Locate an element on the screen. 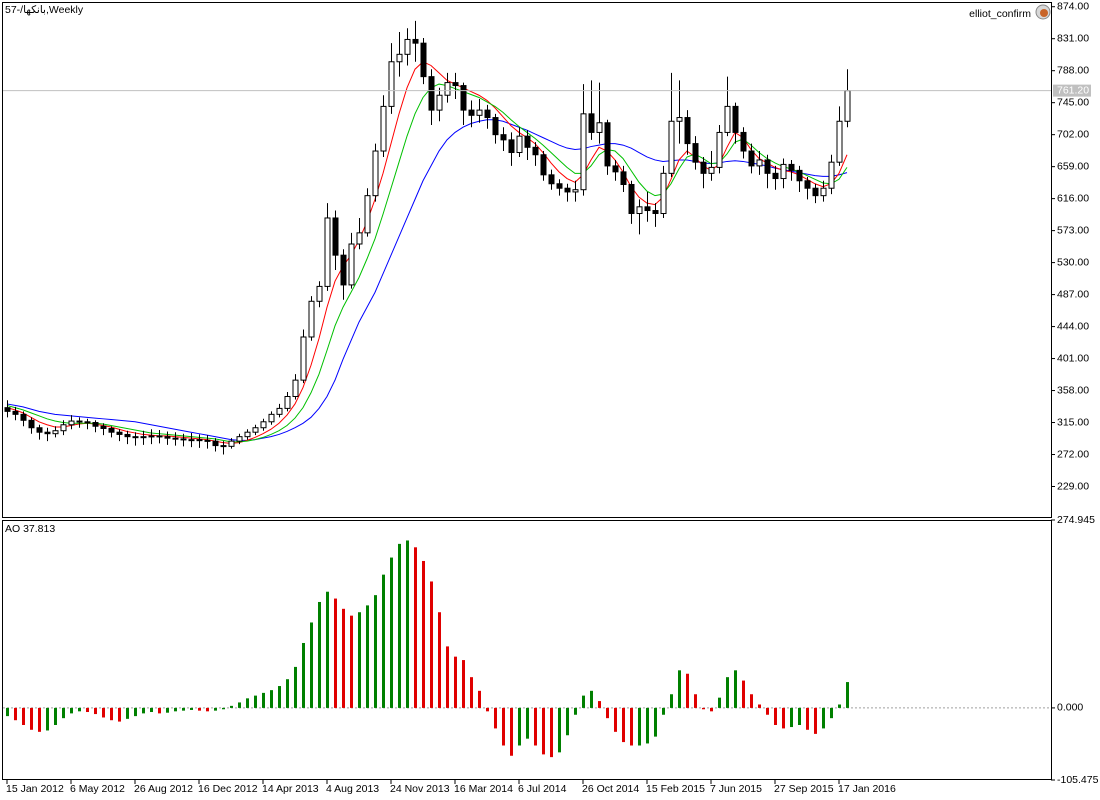 Image resolution: width=1100 pixels, height=800 pixels. last-price-box is located at coordinates (1072, 90).